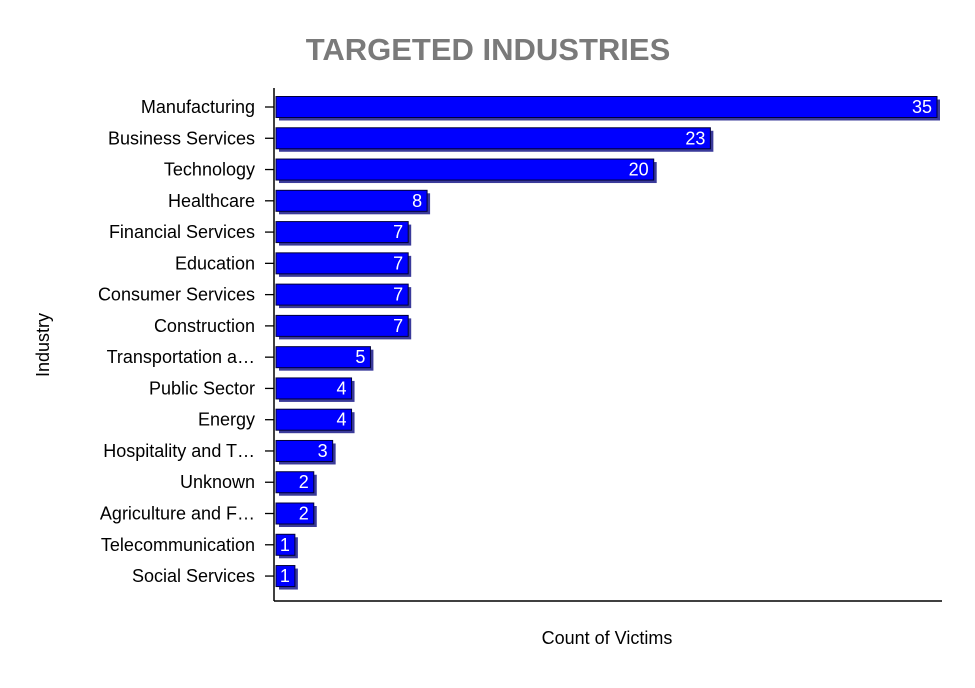  I want to click on bar-group: 8, so click(353, 202).